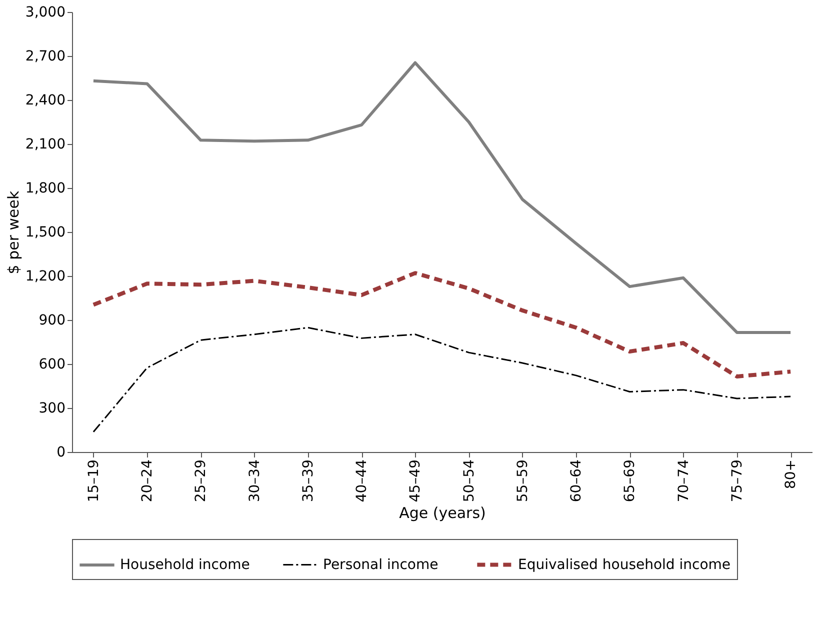  What do you see at coordinates (469, 480) in the screenshot?
I see `x-tick-label: 50–54` at bounding box center [469, 480].